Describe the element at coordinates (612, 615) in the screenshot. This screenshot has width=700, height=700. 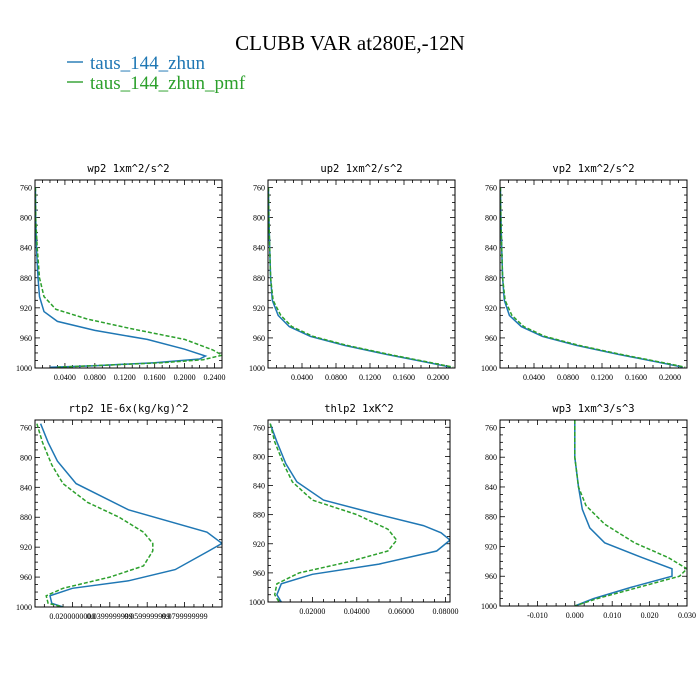
I see `x-tick-label: 0.010` at that location.